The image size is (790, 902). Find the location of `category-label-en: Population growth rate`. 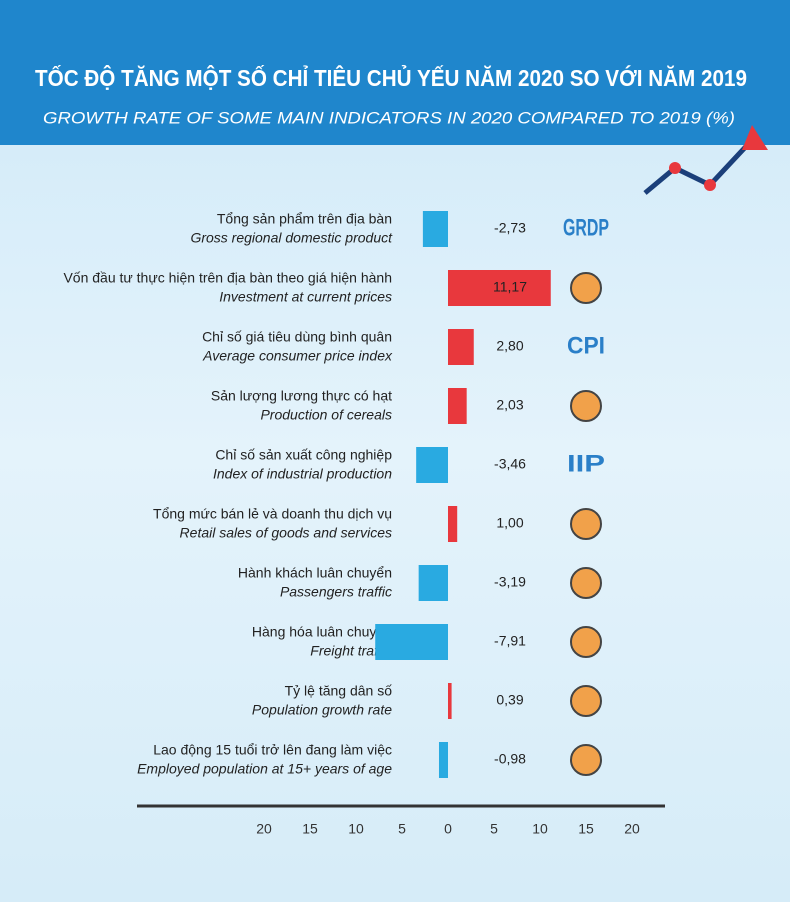

category-label-en: Population growth rate is located at coordinates (322, 710).